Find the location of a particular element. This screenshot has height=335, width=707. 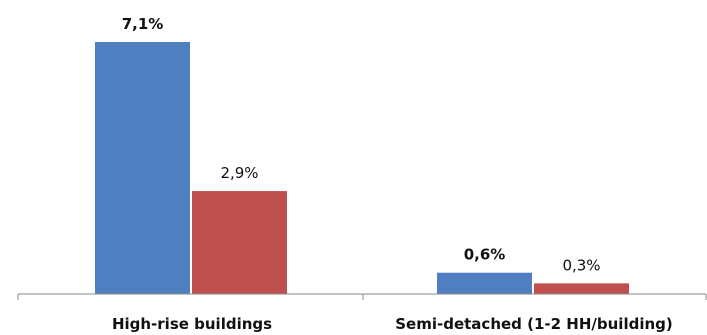

data-label-series2-high-rise: 2,9% is located at coordinates (239, 173).